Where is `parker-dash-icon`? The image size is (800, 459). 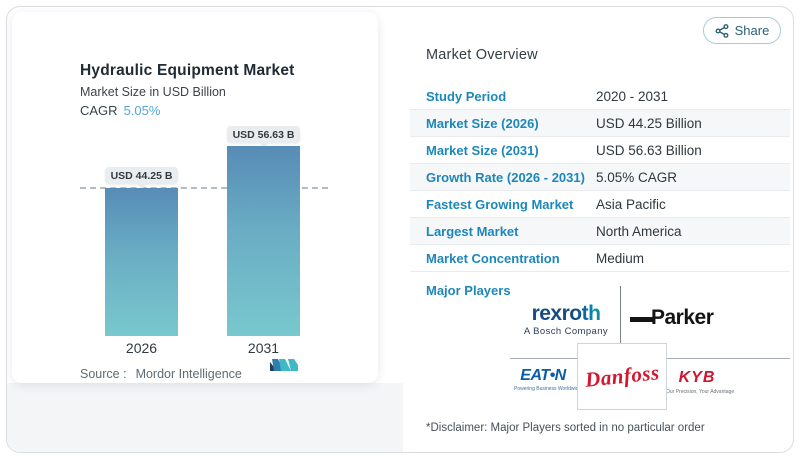
parker-dash-icon is located at coordinates (642, 319).